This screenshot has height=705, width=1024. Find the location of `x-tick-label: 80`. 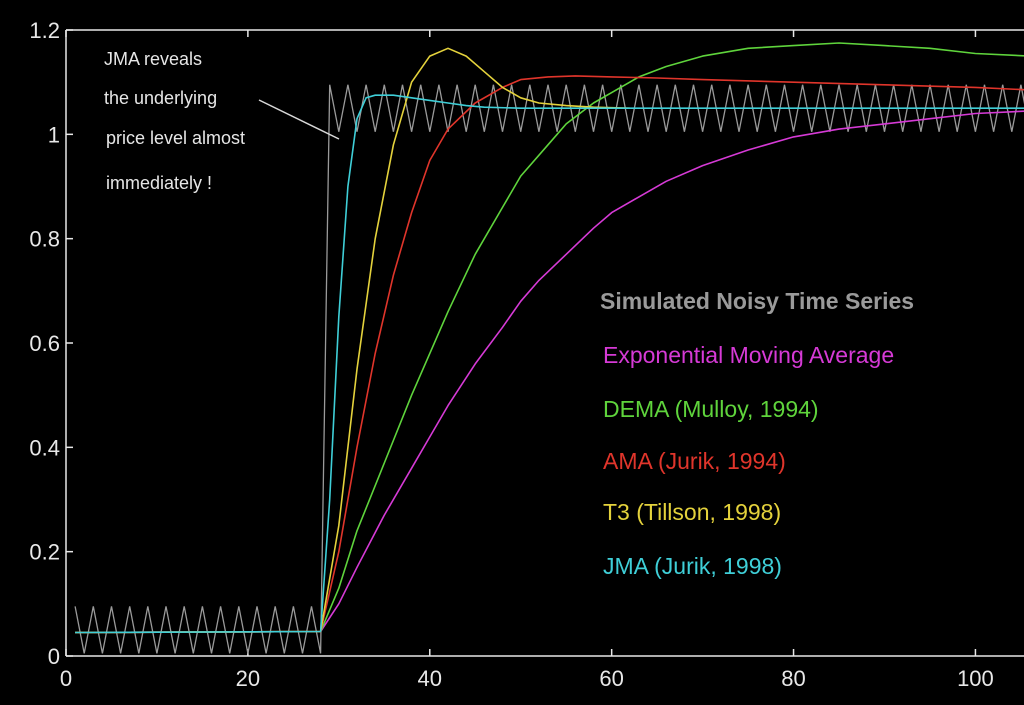

x-tick-label: 80 is located at coordinates (793, 678).